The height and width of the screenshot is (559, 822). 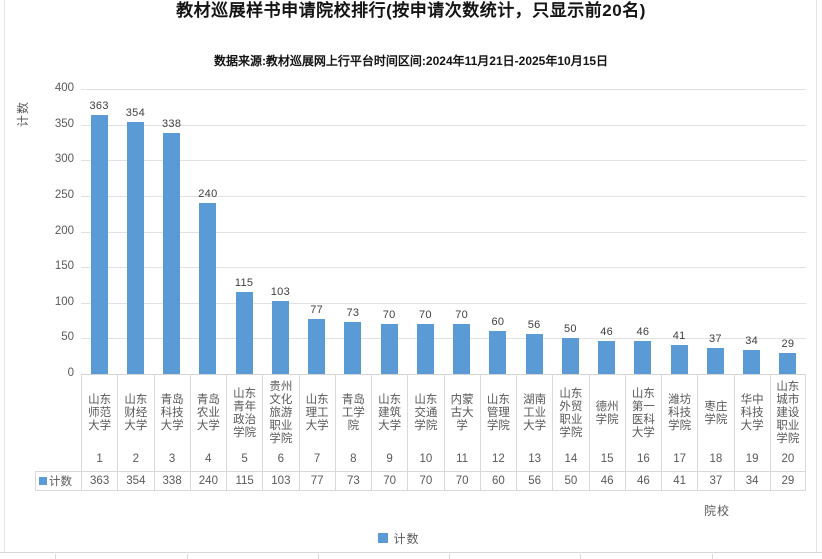 I want to click on category-name: 山东外贸职业学院, so click(x=571, y=413).